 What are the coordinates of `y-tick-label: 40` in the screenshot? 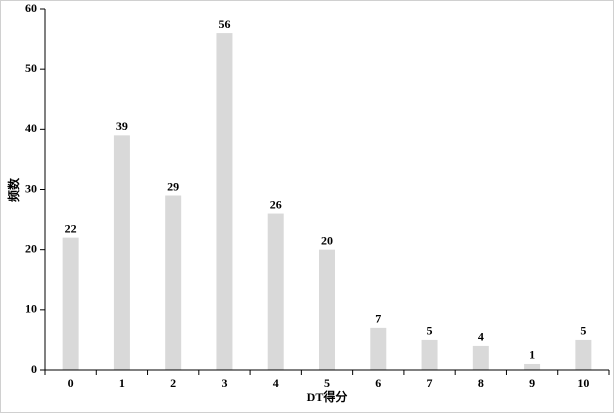 It's located at (31, 128).